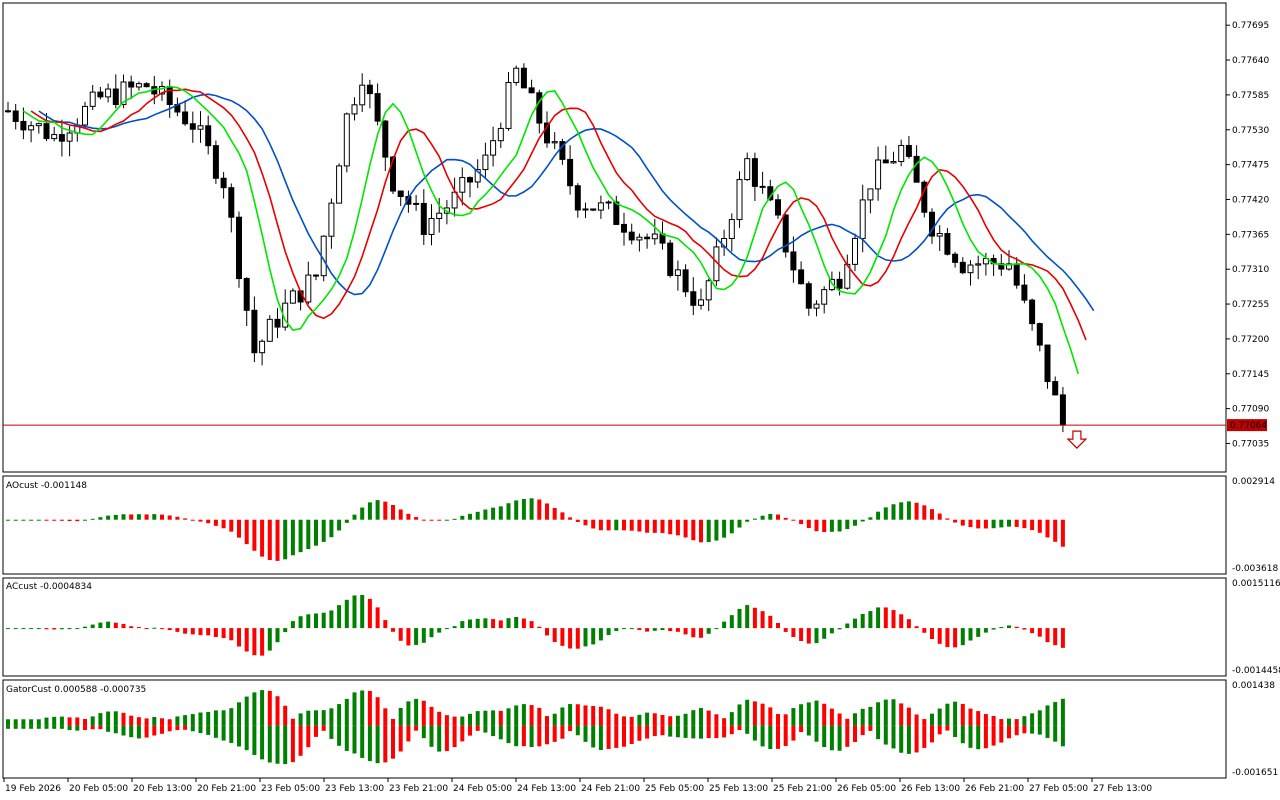  I want to click on ao-min-label: -0.003618, so click(1255, 569).